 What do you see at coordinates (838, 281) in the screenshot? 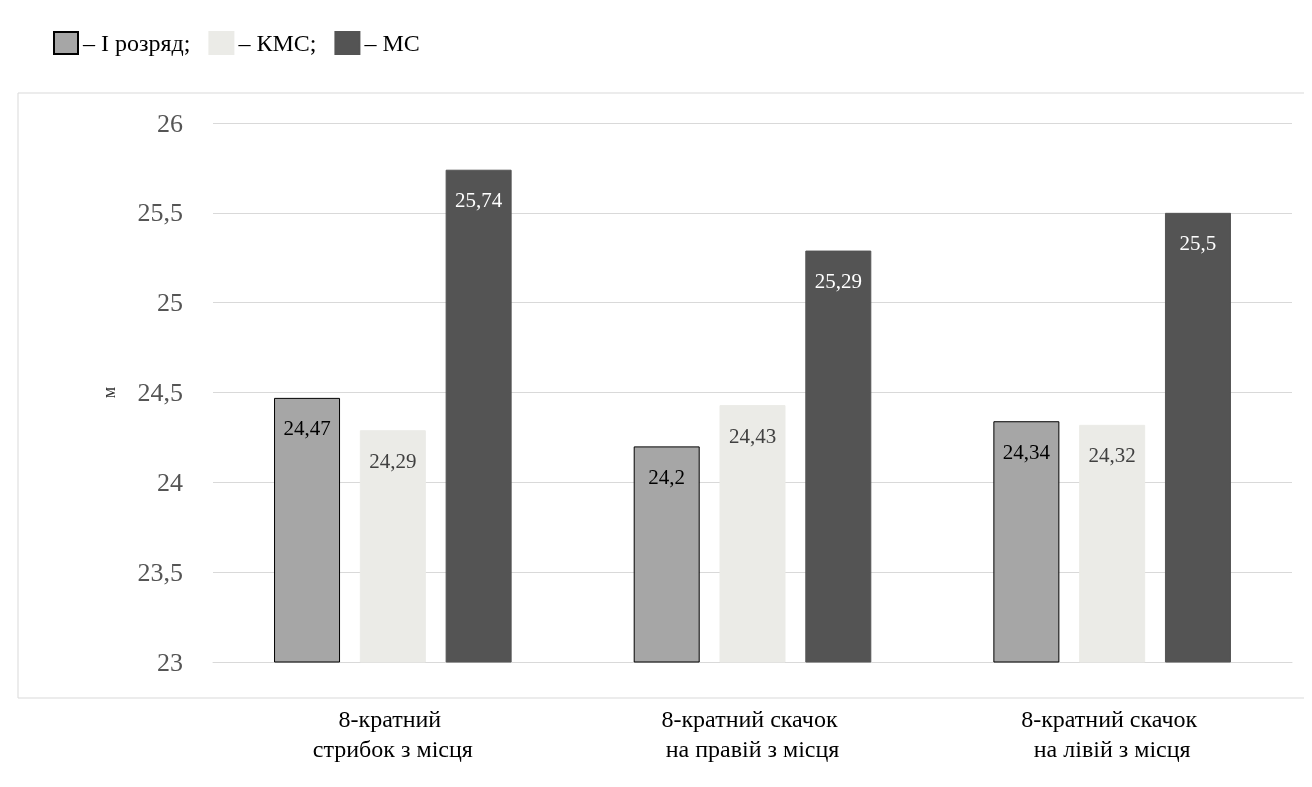
I see `data-label: 25,29` at bounding box center [838, 281].